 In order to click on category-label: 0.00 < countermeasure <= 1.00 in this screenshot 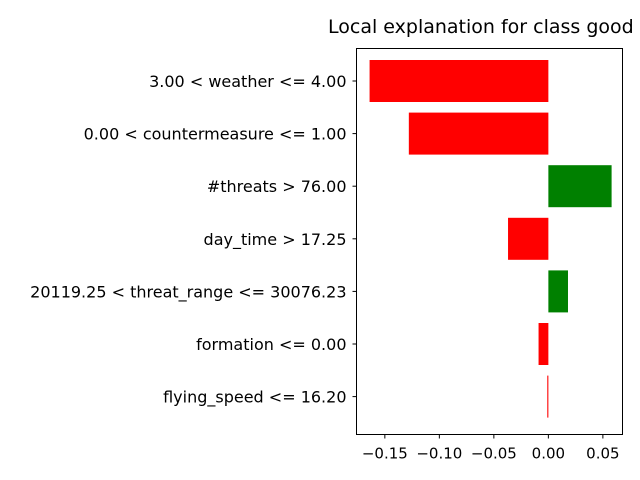, I will do `click(215, 134)`.